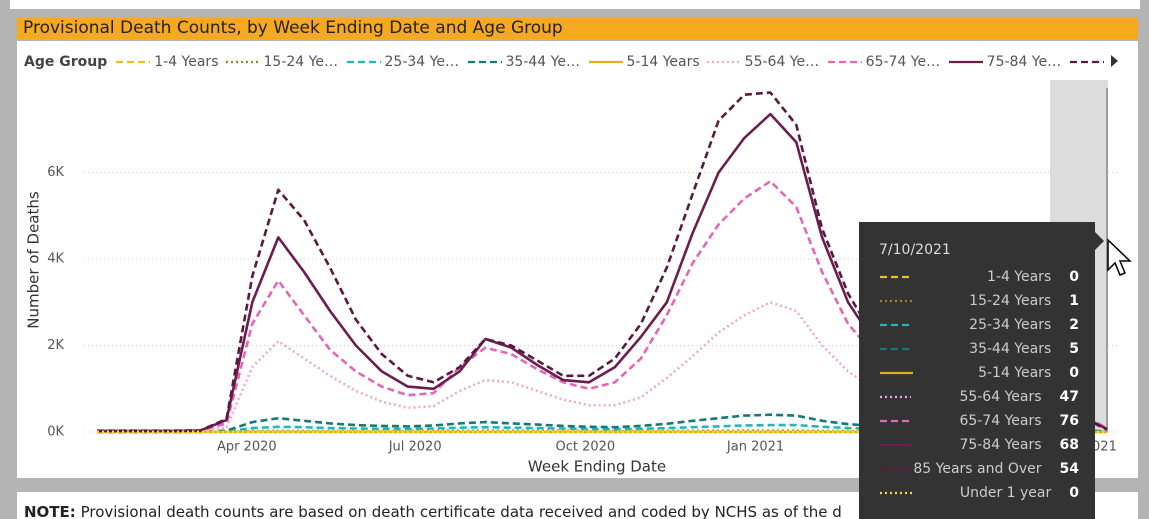 This screenshot has height=519, width=1149. I want to click on tooltip-row: Under 1 year 0, so click(979, 493).